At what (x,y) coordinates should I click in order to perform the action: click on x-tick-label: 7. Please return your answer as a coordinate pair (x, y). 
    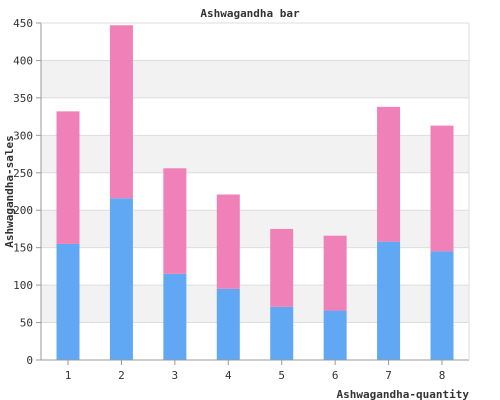
    Looking at the image, I should click on (388, 375).